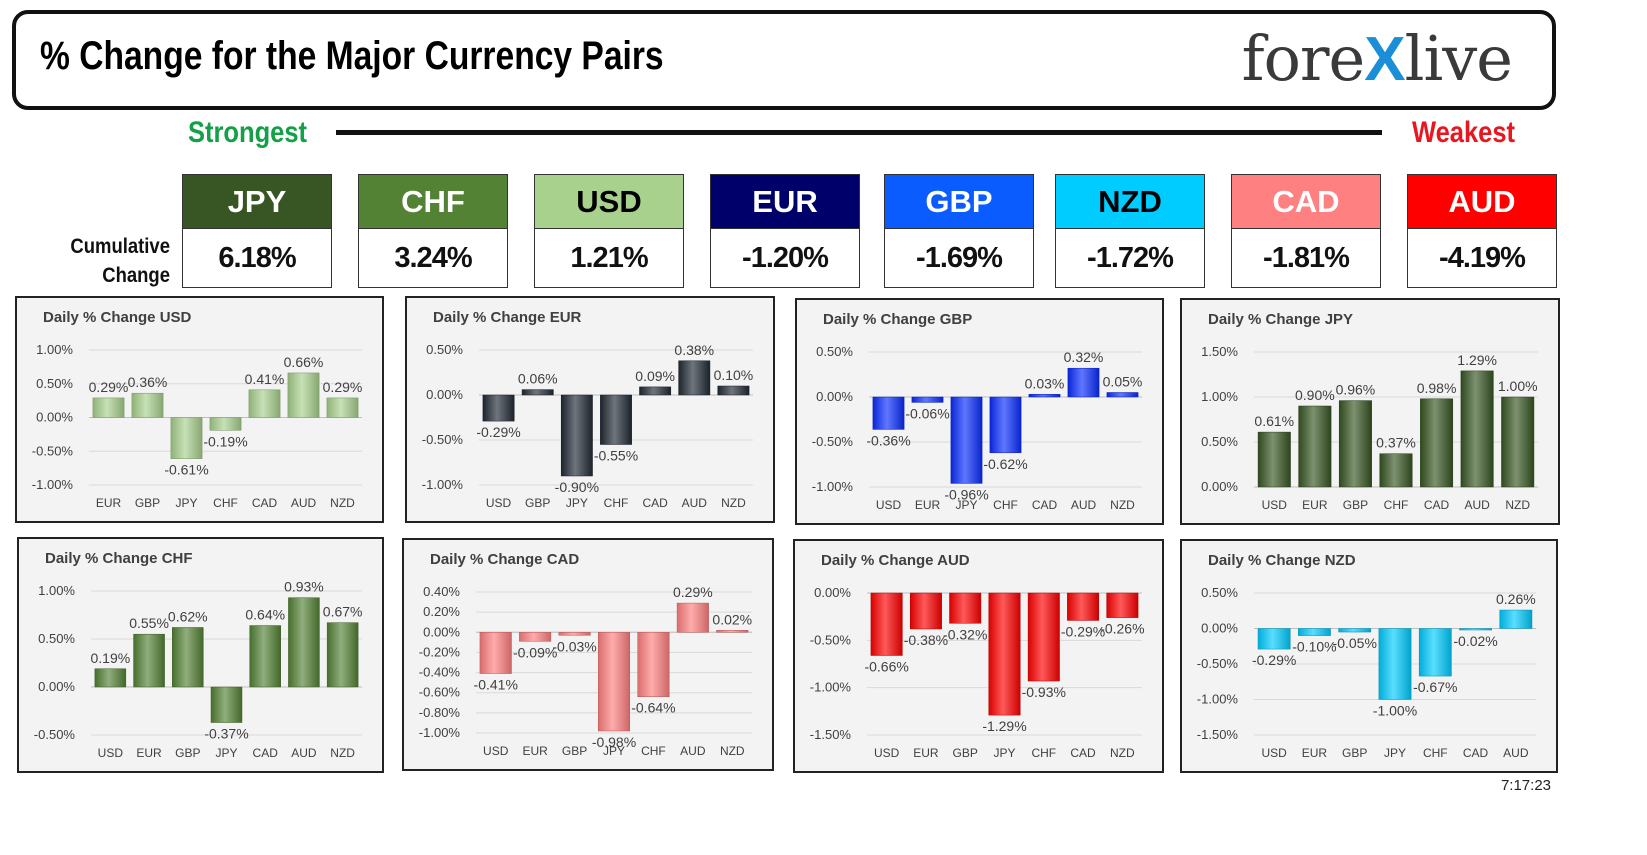  What do you see at coordinates (226, 734) in the screenshot?
I see `data-label: -0.37%` at bounding box center [226, 734].